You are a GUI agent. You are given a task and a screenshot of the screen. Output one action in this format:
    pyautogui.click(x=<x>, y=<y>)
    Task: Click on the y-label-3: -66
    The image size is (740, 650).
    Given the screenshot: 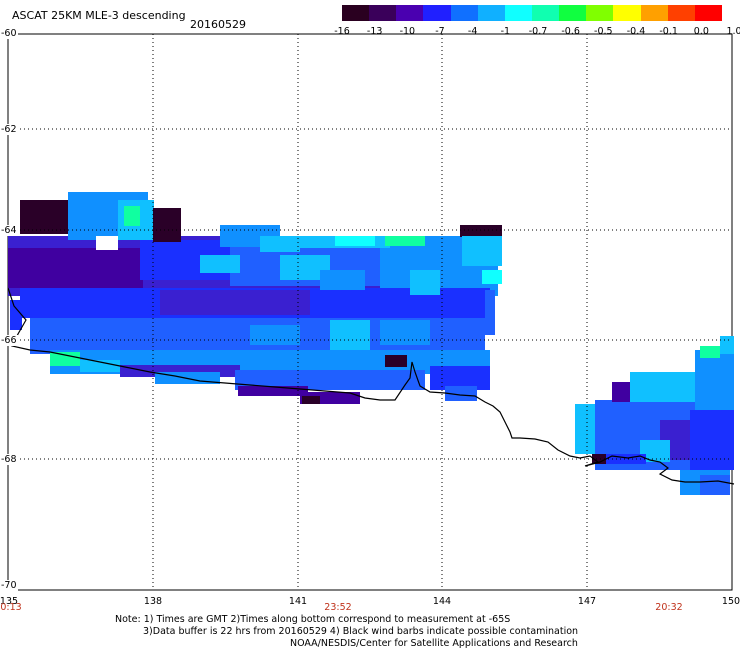 What is the action you would take?
    pyautogui.click(x=9, y=340)
    